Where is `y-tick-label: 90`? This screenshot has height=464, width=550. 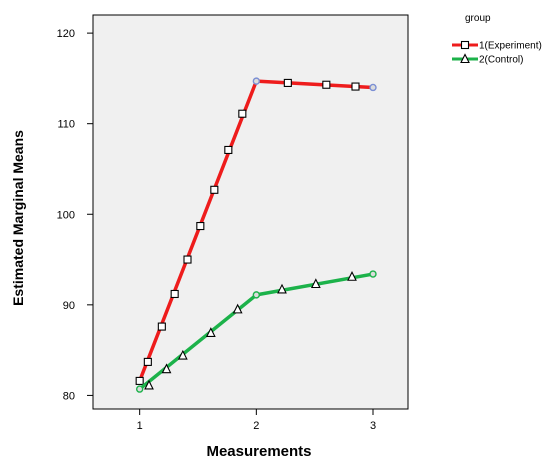 y-tick-label: 90 is located at coordinates (69, 306).